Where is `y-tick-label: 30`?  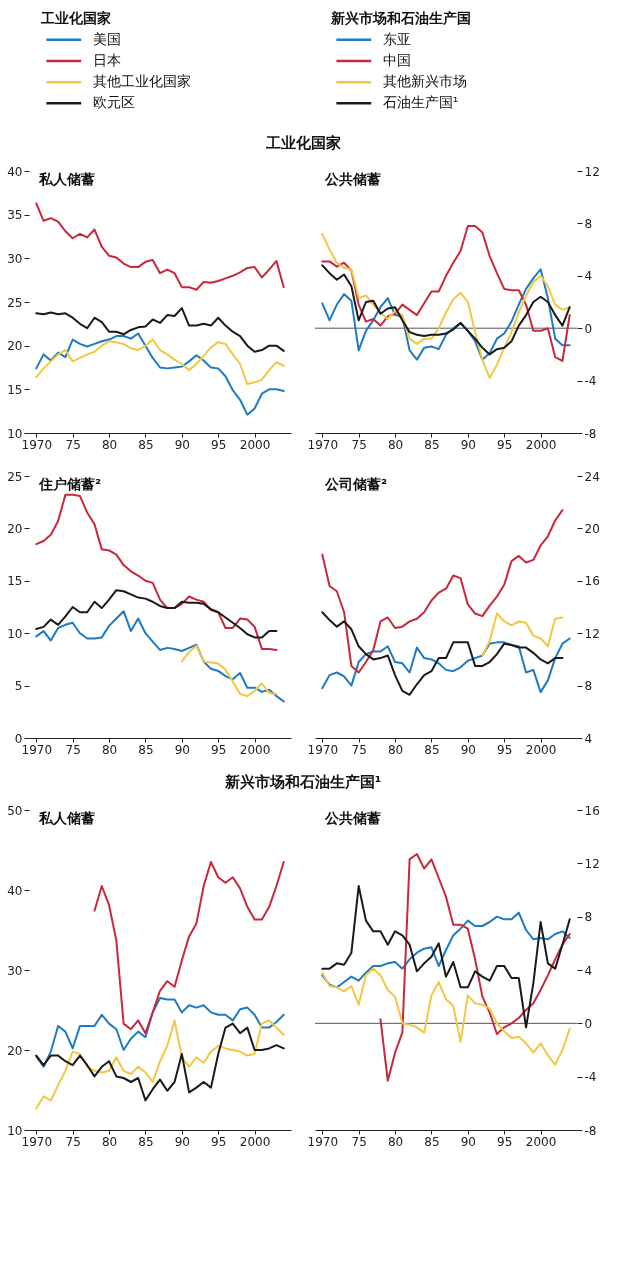
y-tick-label: 30 is located at coordinates (15, 258).